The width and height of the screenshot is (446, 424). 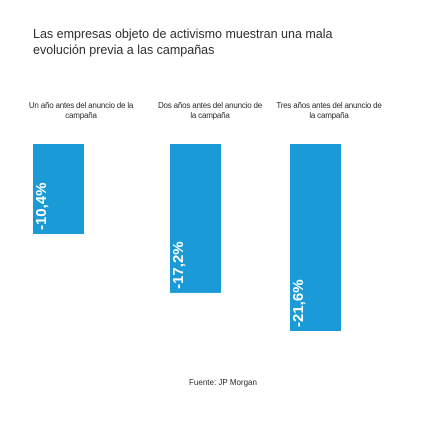 What do you see at coordinates (178, 265) in the screenshot?
I see `bar-value-label-1: -17,2%` at bounding box center [178, 265].